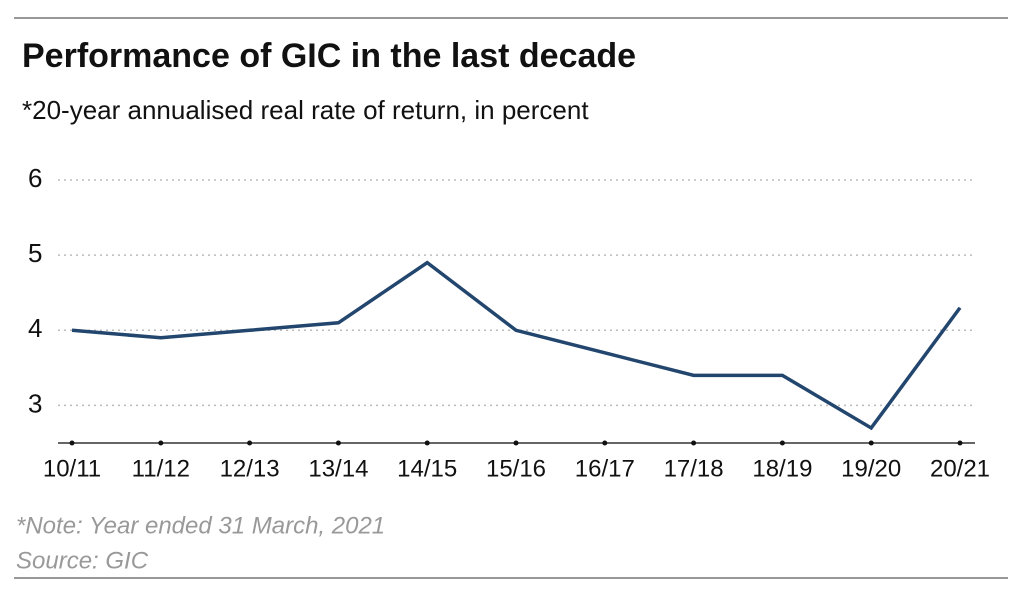 Image resolution: width=1024 pixels, height=592 pixels. What do you see at coordinates (960, 468) in the screenshot?
I see `x-tick-label: 20/21` at bounding box center [960, 468].